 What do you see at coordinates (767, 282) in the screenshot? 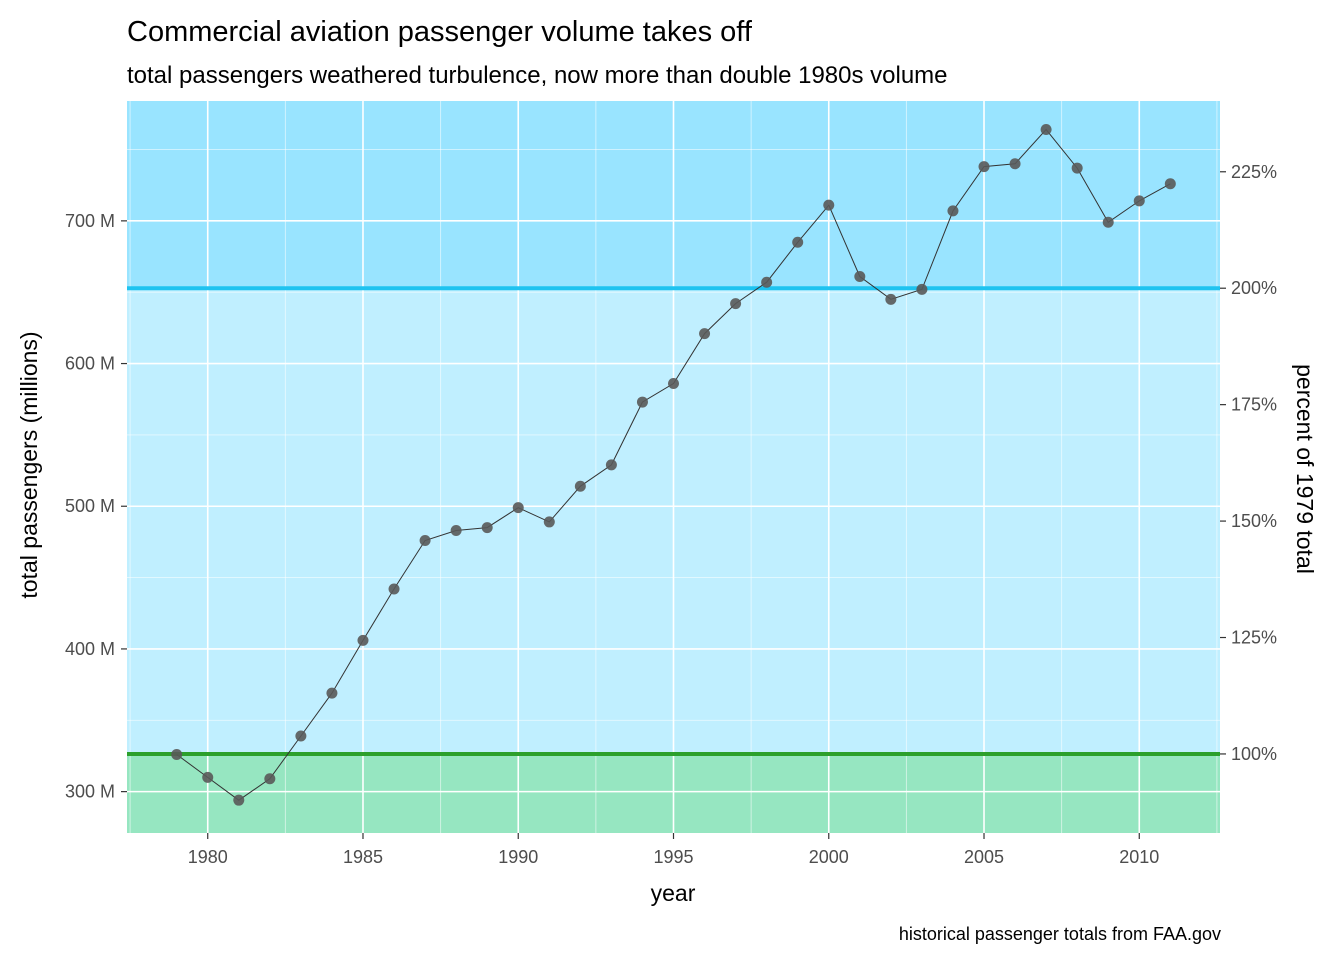
I see `data-point-1998` at bounding box center [767, 282].